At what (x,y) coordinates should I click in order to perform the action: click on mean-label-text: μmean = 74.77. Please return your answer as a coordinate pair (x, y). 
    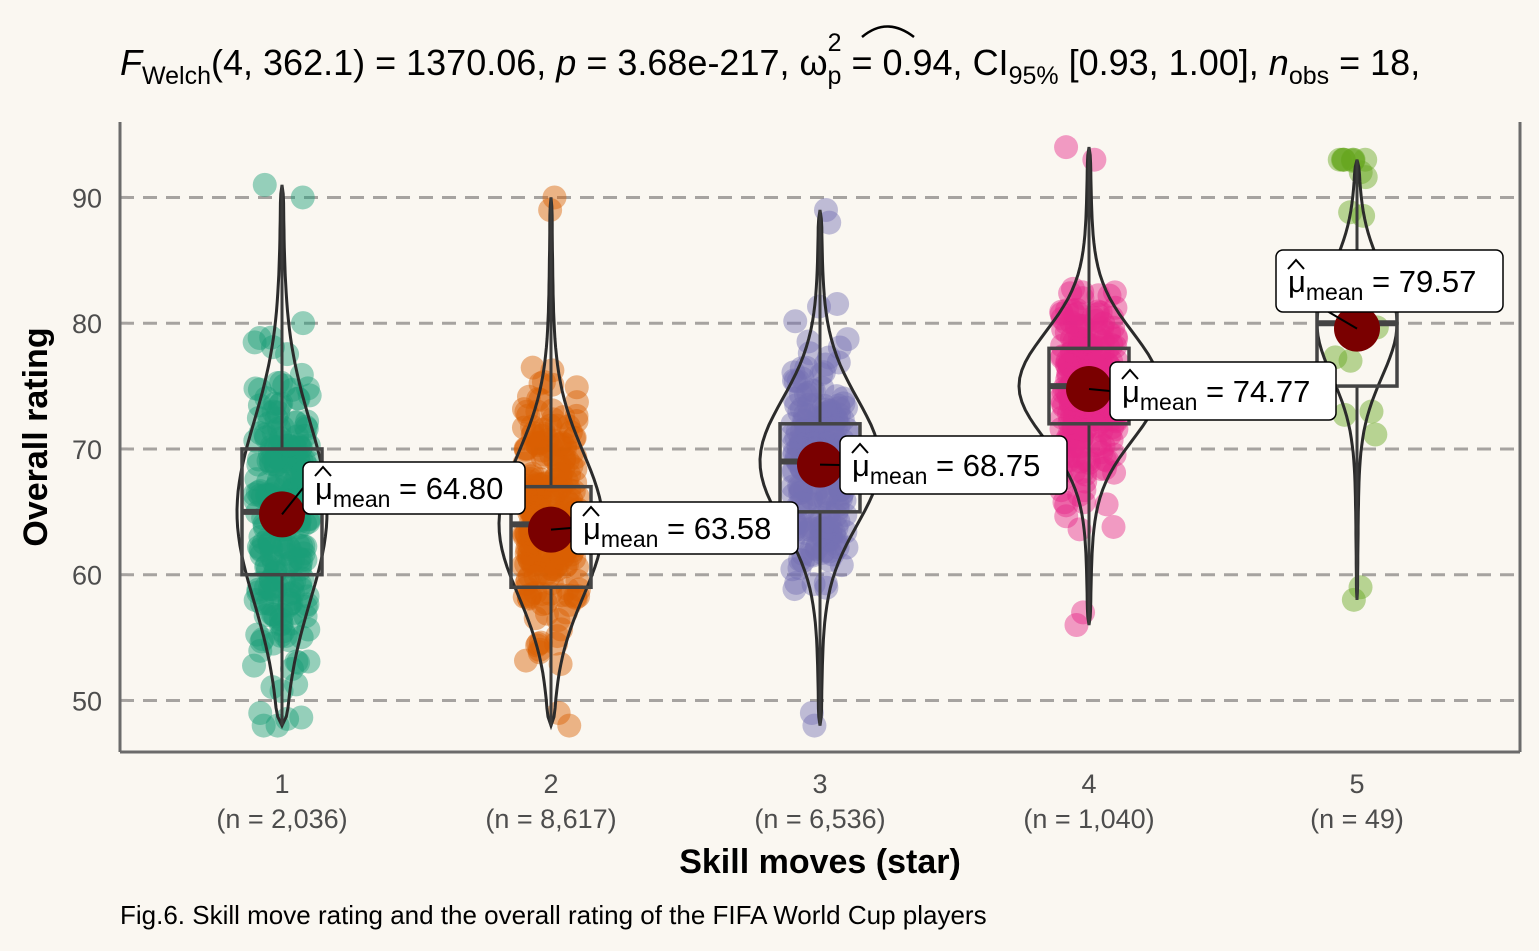
    Looking at the image, I should click on (1216, 394).